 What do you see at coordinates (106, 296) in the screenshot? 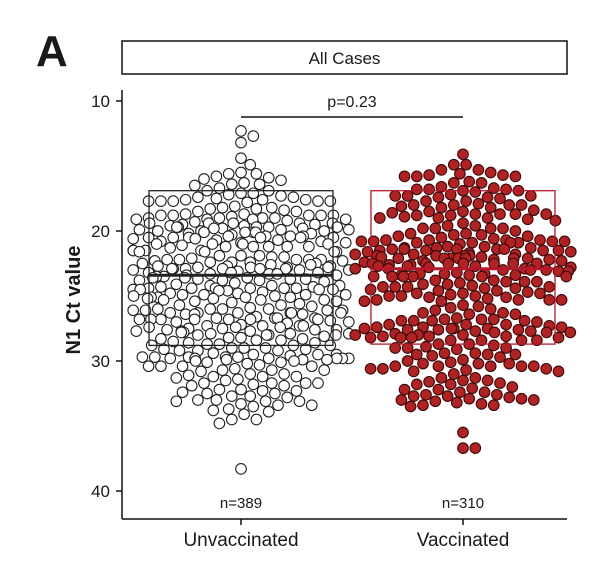
I see `y-ticks: 10 20 30 40` at bounding box center [106, 296].